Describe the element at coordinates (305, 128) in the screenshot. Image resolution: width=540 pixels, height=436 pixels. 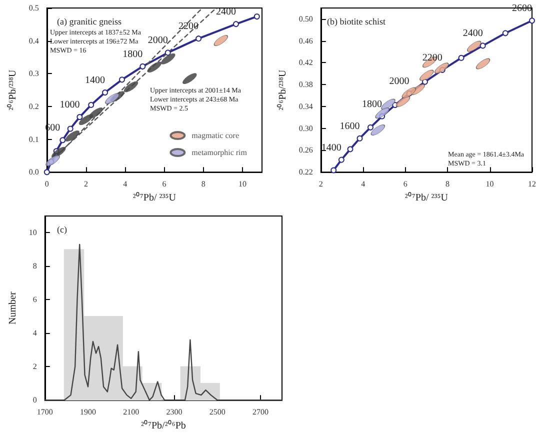
I see `y-tick-label: 0.30` at that location.